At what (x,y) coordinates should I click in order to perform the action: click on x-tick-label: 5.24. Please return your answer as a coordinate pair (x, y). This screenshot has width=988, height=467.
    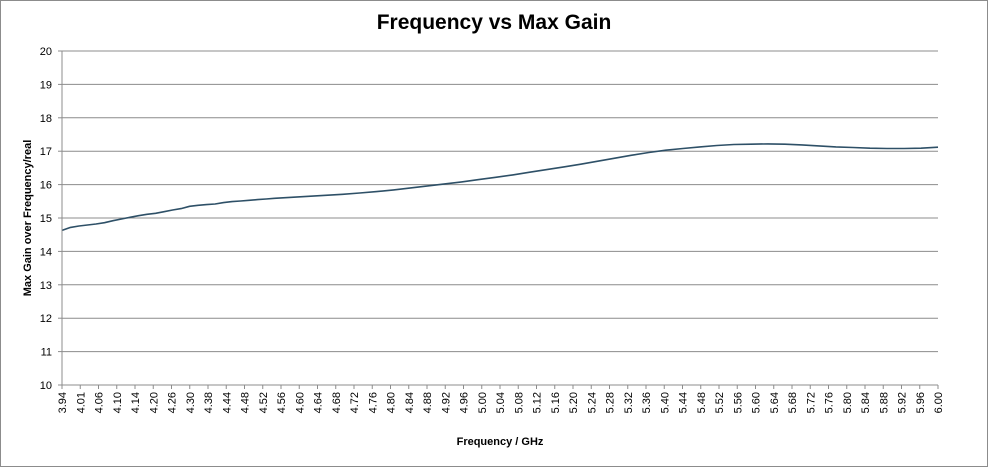
    Looking at the image, I should click on (592, 402).